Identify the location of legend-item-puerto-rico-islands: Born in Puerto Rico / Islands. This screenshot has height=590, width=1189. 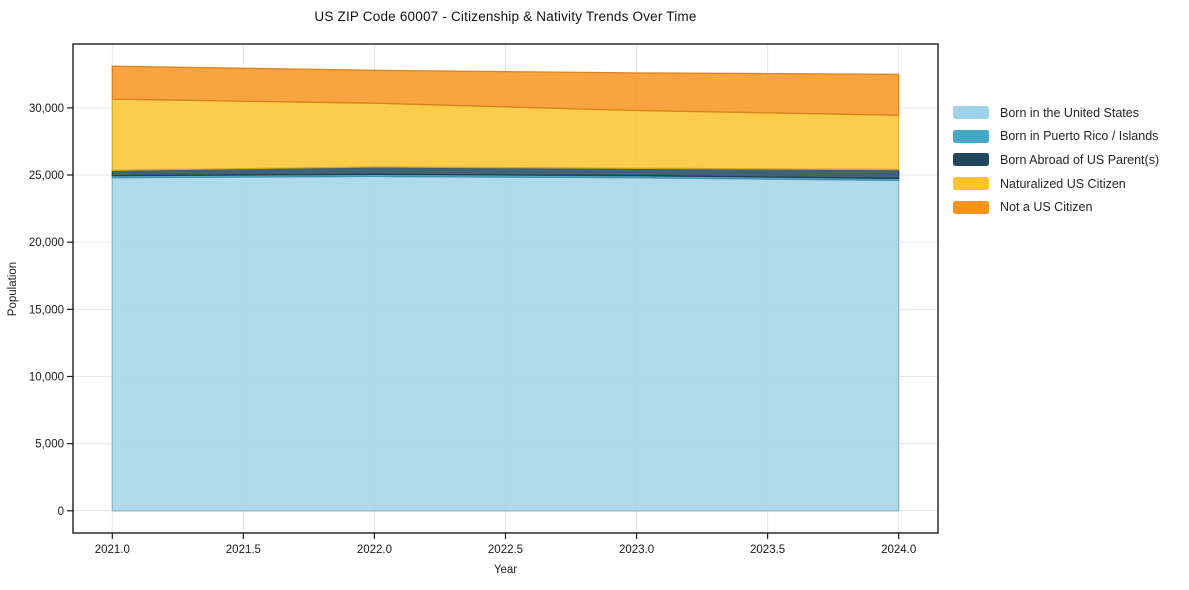
(1056, 137).